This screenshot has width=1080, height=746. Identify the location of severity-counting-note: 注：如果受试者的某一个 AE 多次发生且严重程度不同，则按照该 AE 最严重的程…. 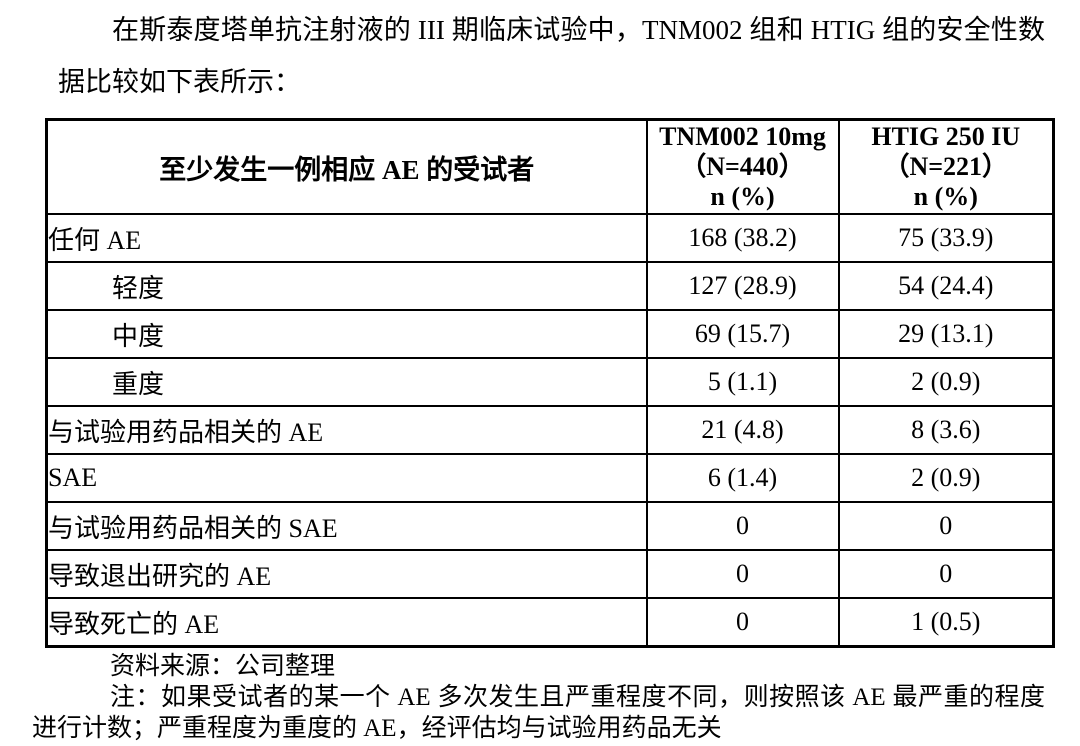
(538, 713).